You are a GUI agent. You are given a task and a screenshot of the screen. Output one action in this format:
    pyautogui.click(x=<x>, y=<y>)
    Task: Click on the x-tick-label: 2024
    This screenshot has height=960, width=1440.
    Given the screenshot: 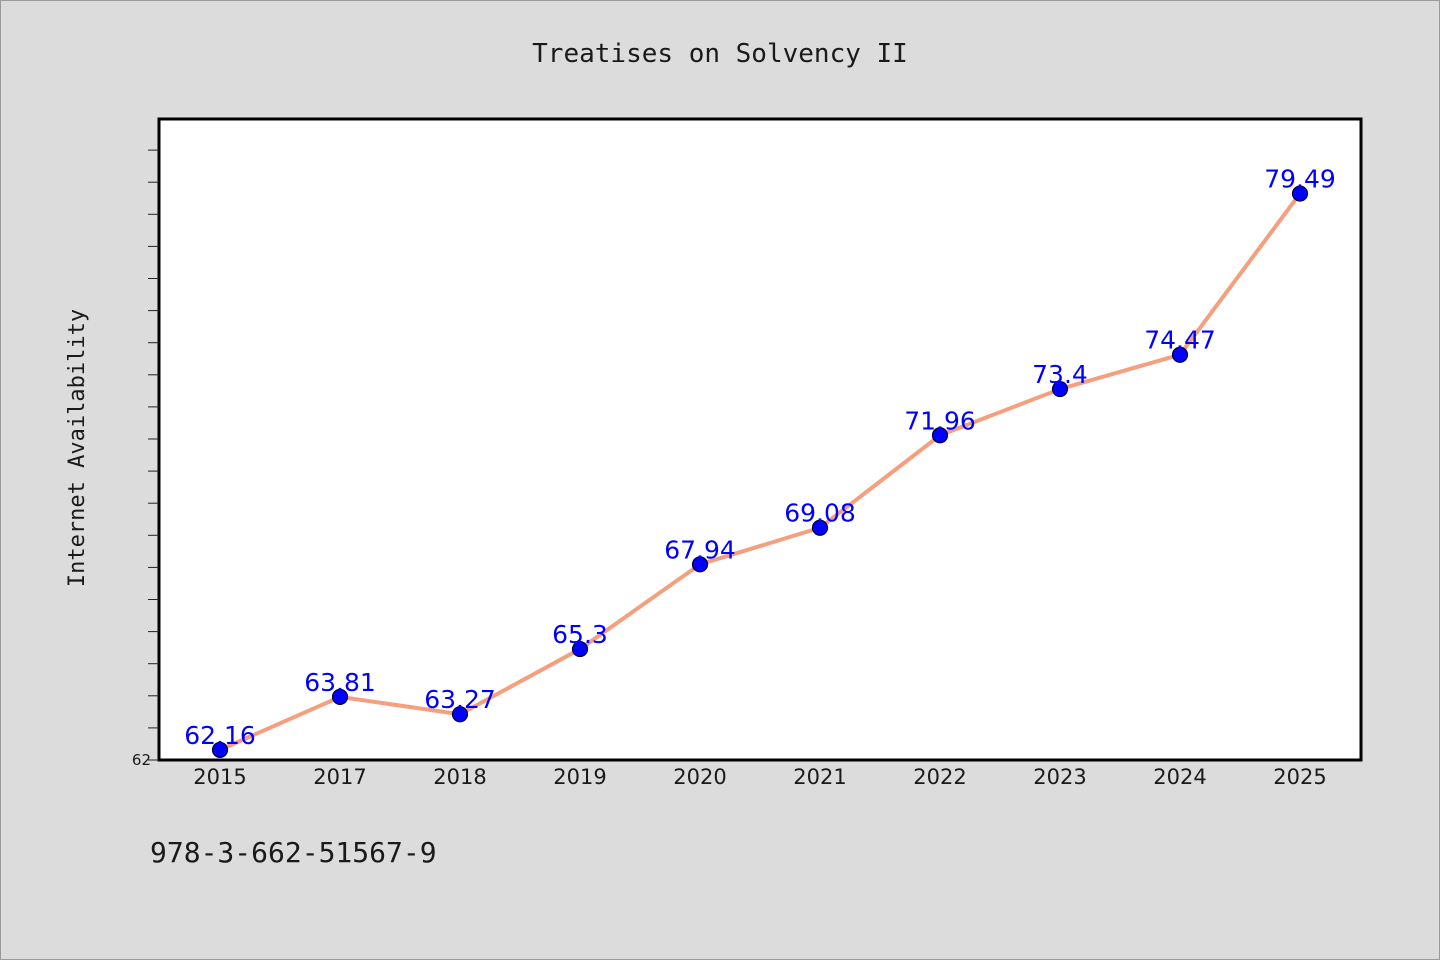 What is the action you would take?
    pyautogui.click(x=1179, y=777)
    